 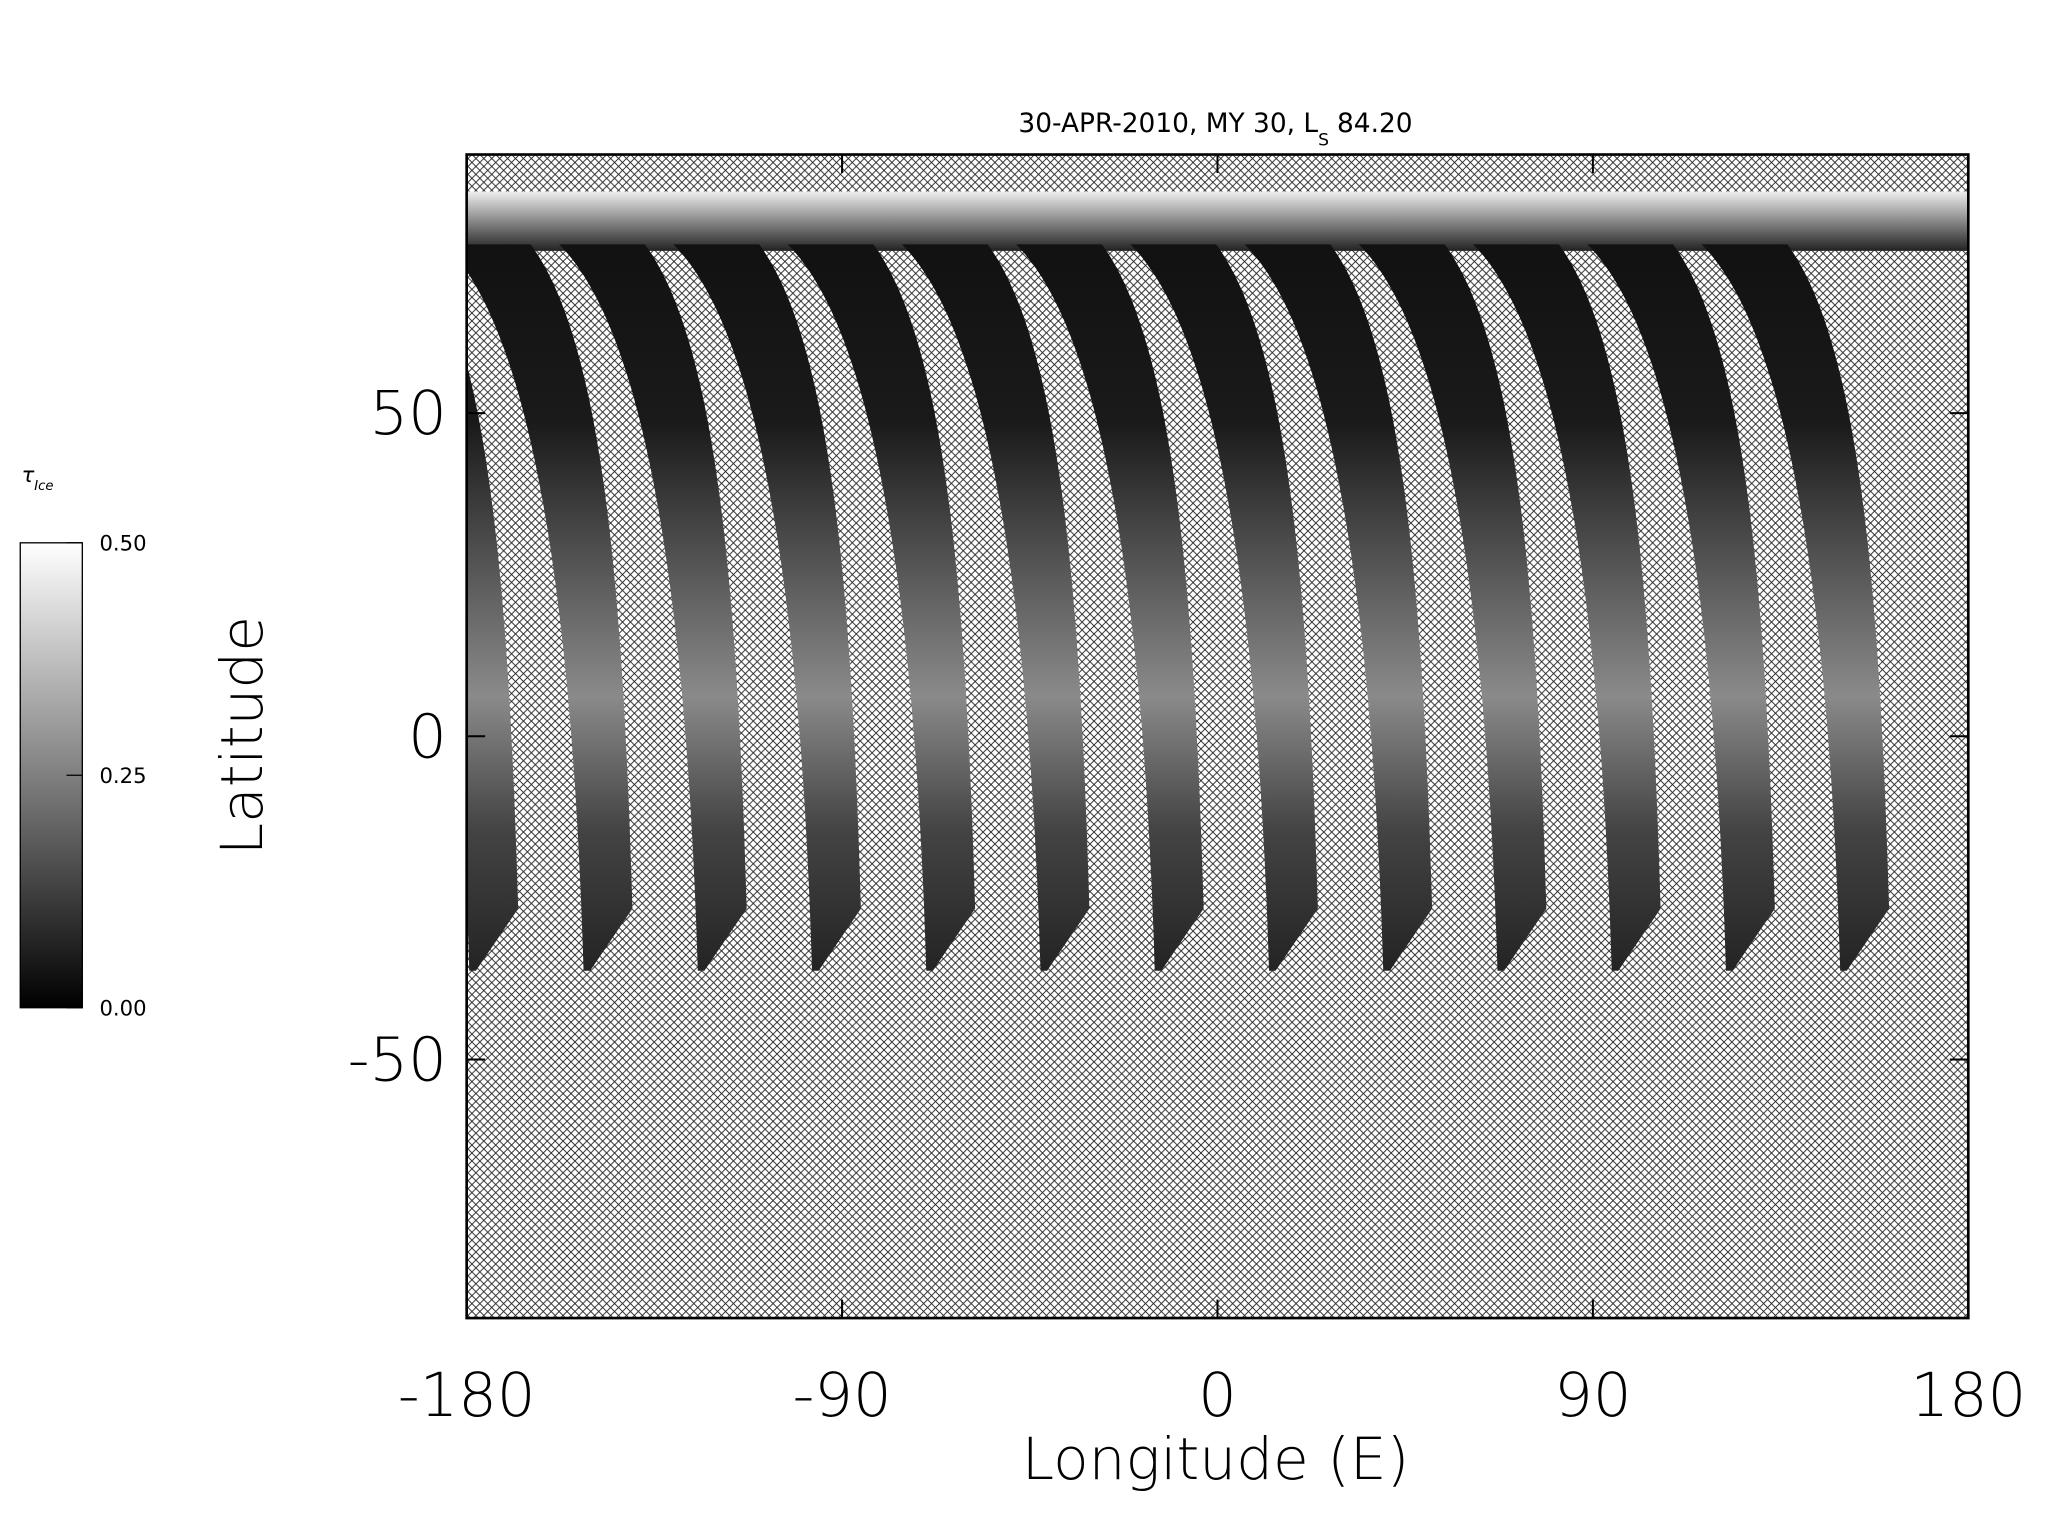 What do you see at coordinates (122, 775) in the screenshot?
I see `colorbar-tick-label: 0.25` at bounding box center [122, 775].